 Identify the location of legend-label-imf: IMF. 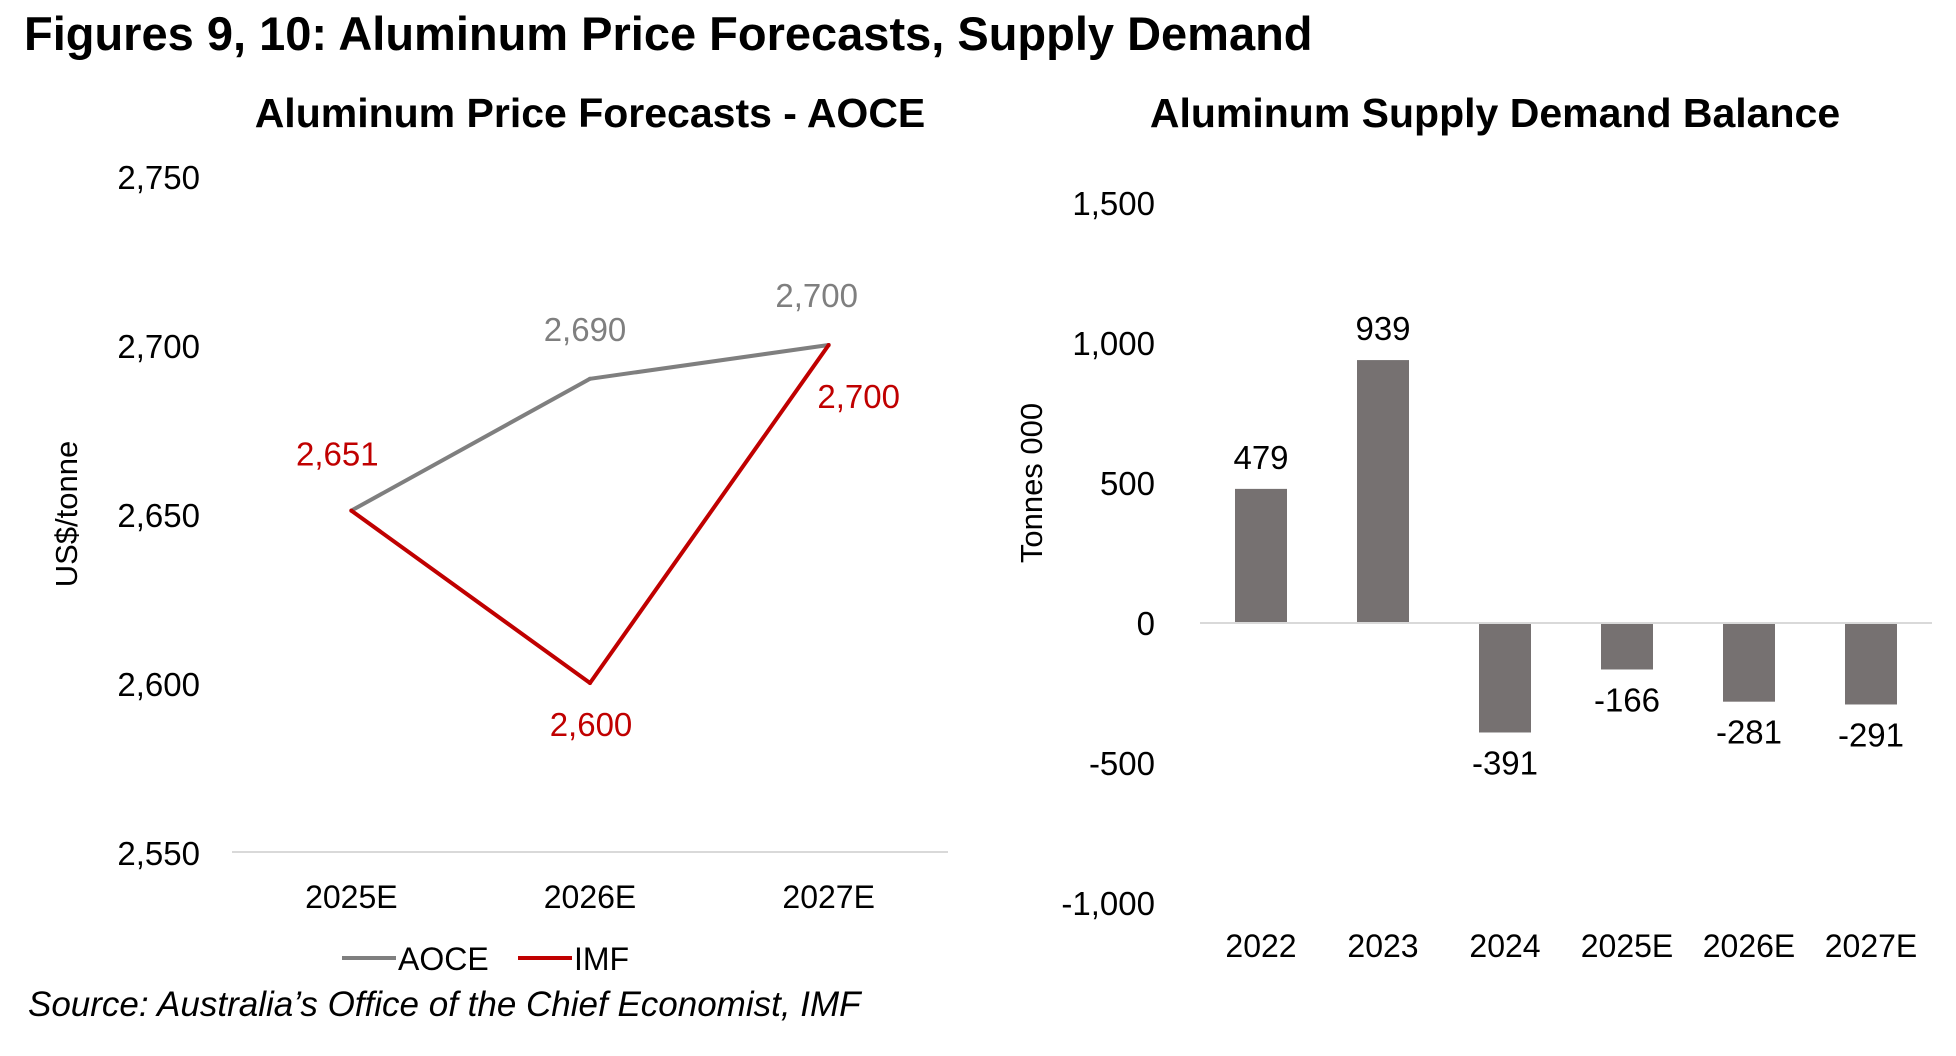
(601, 959).